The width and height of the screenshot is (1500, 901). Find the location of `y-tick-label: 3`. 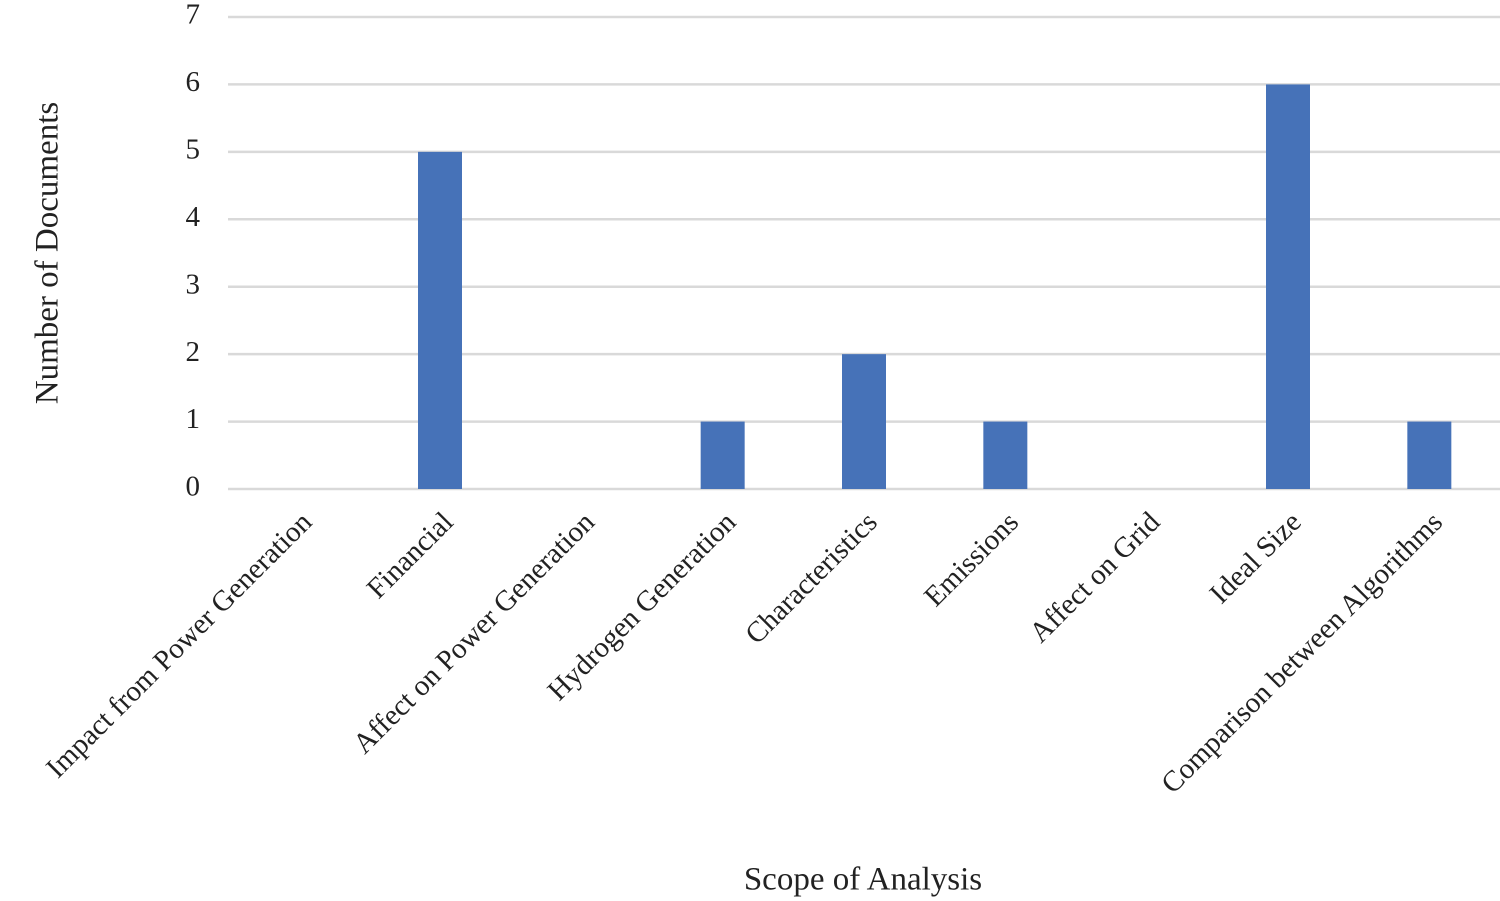

y-tick-label: 3 is located at coordinates (193, 284).